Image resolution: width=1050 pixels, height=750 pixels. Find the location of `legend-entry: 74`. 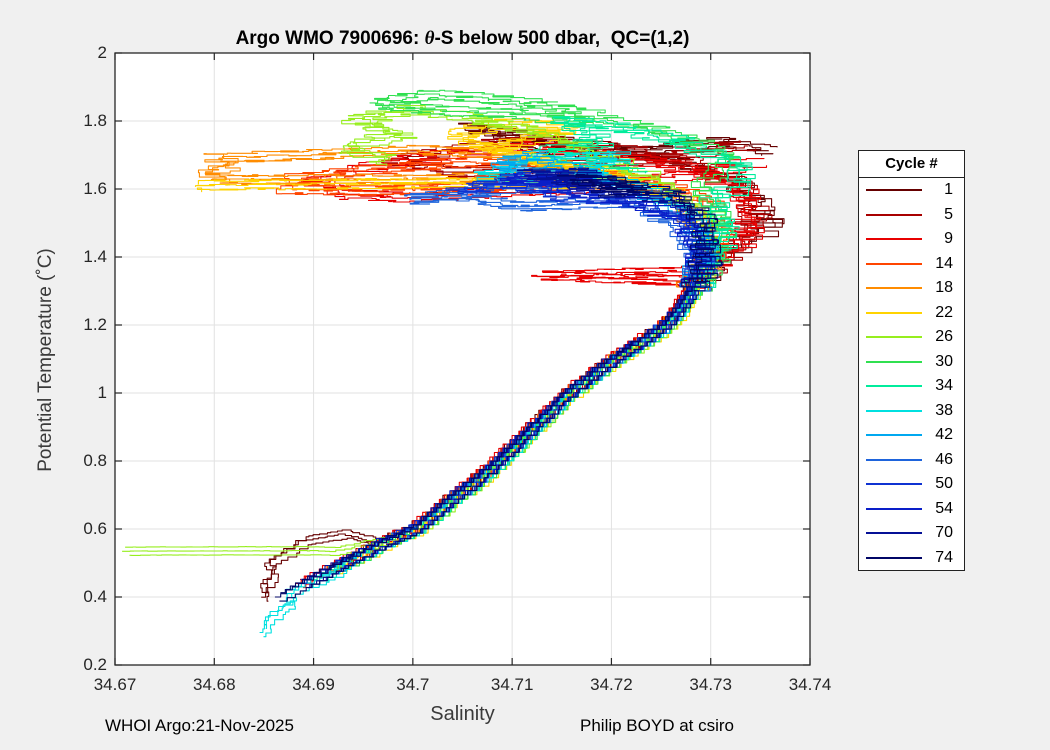

legend-entry: 74 is located at coordinates (911, 558).